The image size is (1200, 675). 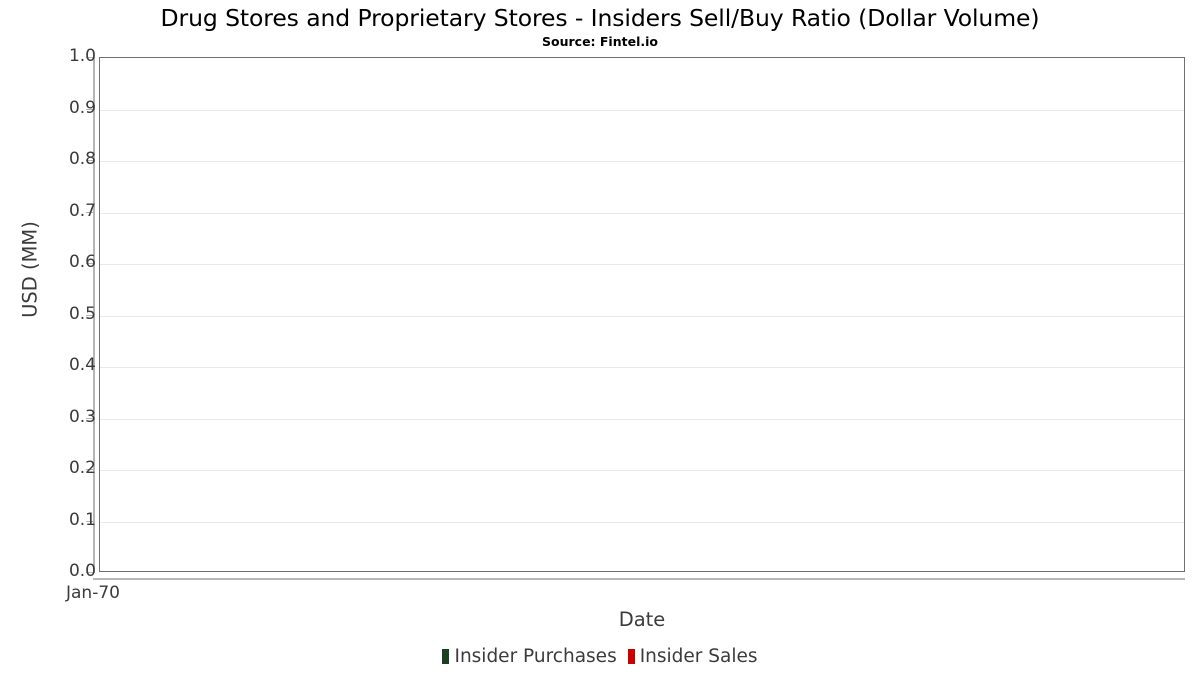 I want to click on x-axis-spine, so click(x=639, y=579).